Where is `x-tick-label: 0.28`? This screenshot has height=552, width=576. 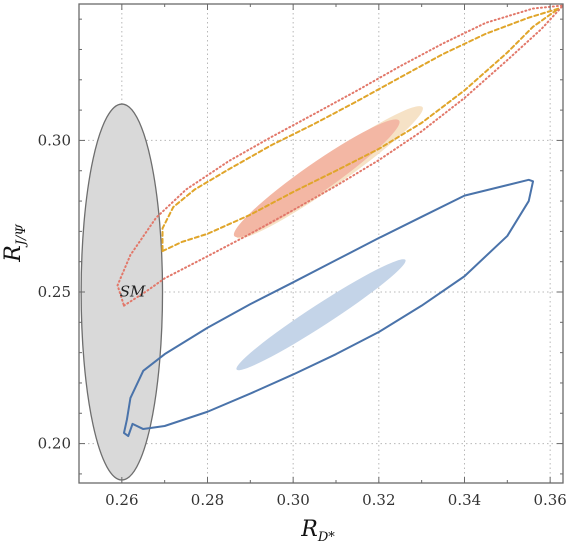
x-tick-label: 0.28 is located at coordinates (207, 500).